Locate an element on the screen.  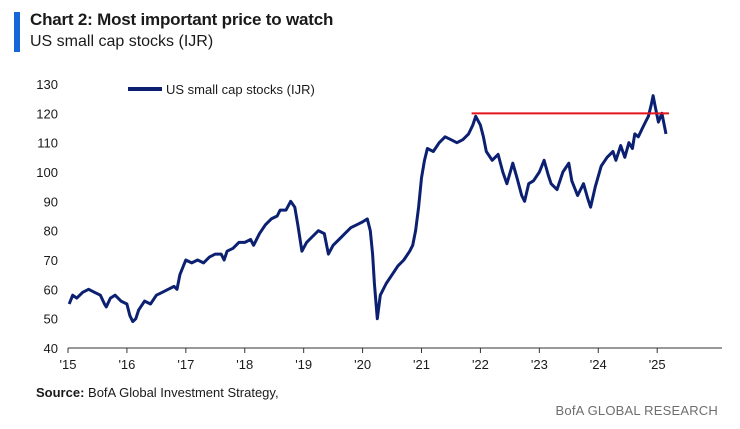
y-axis: 40 50 60 70 80 90 100 110 120 130 is located at coordinates (47, 216).